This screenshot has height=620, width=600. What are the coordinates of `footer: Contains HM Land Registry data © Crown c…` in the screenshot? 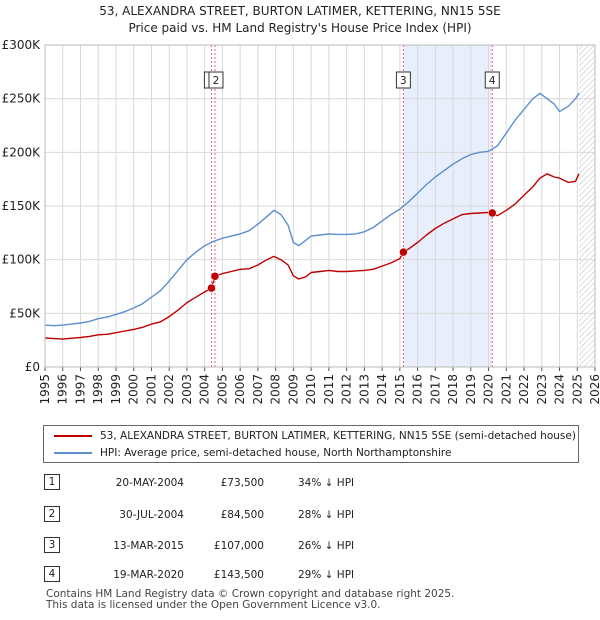 It's located at (250, 600).